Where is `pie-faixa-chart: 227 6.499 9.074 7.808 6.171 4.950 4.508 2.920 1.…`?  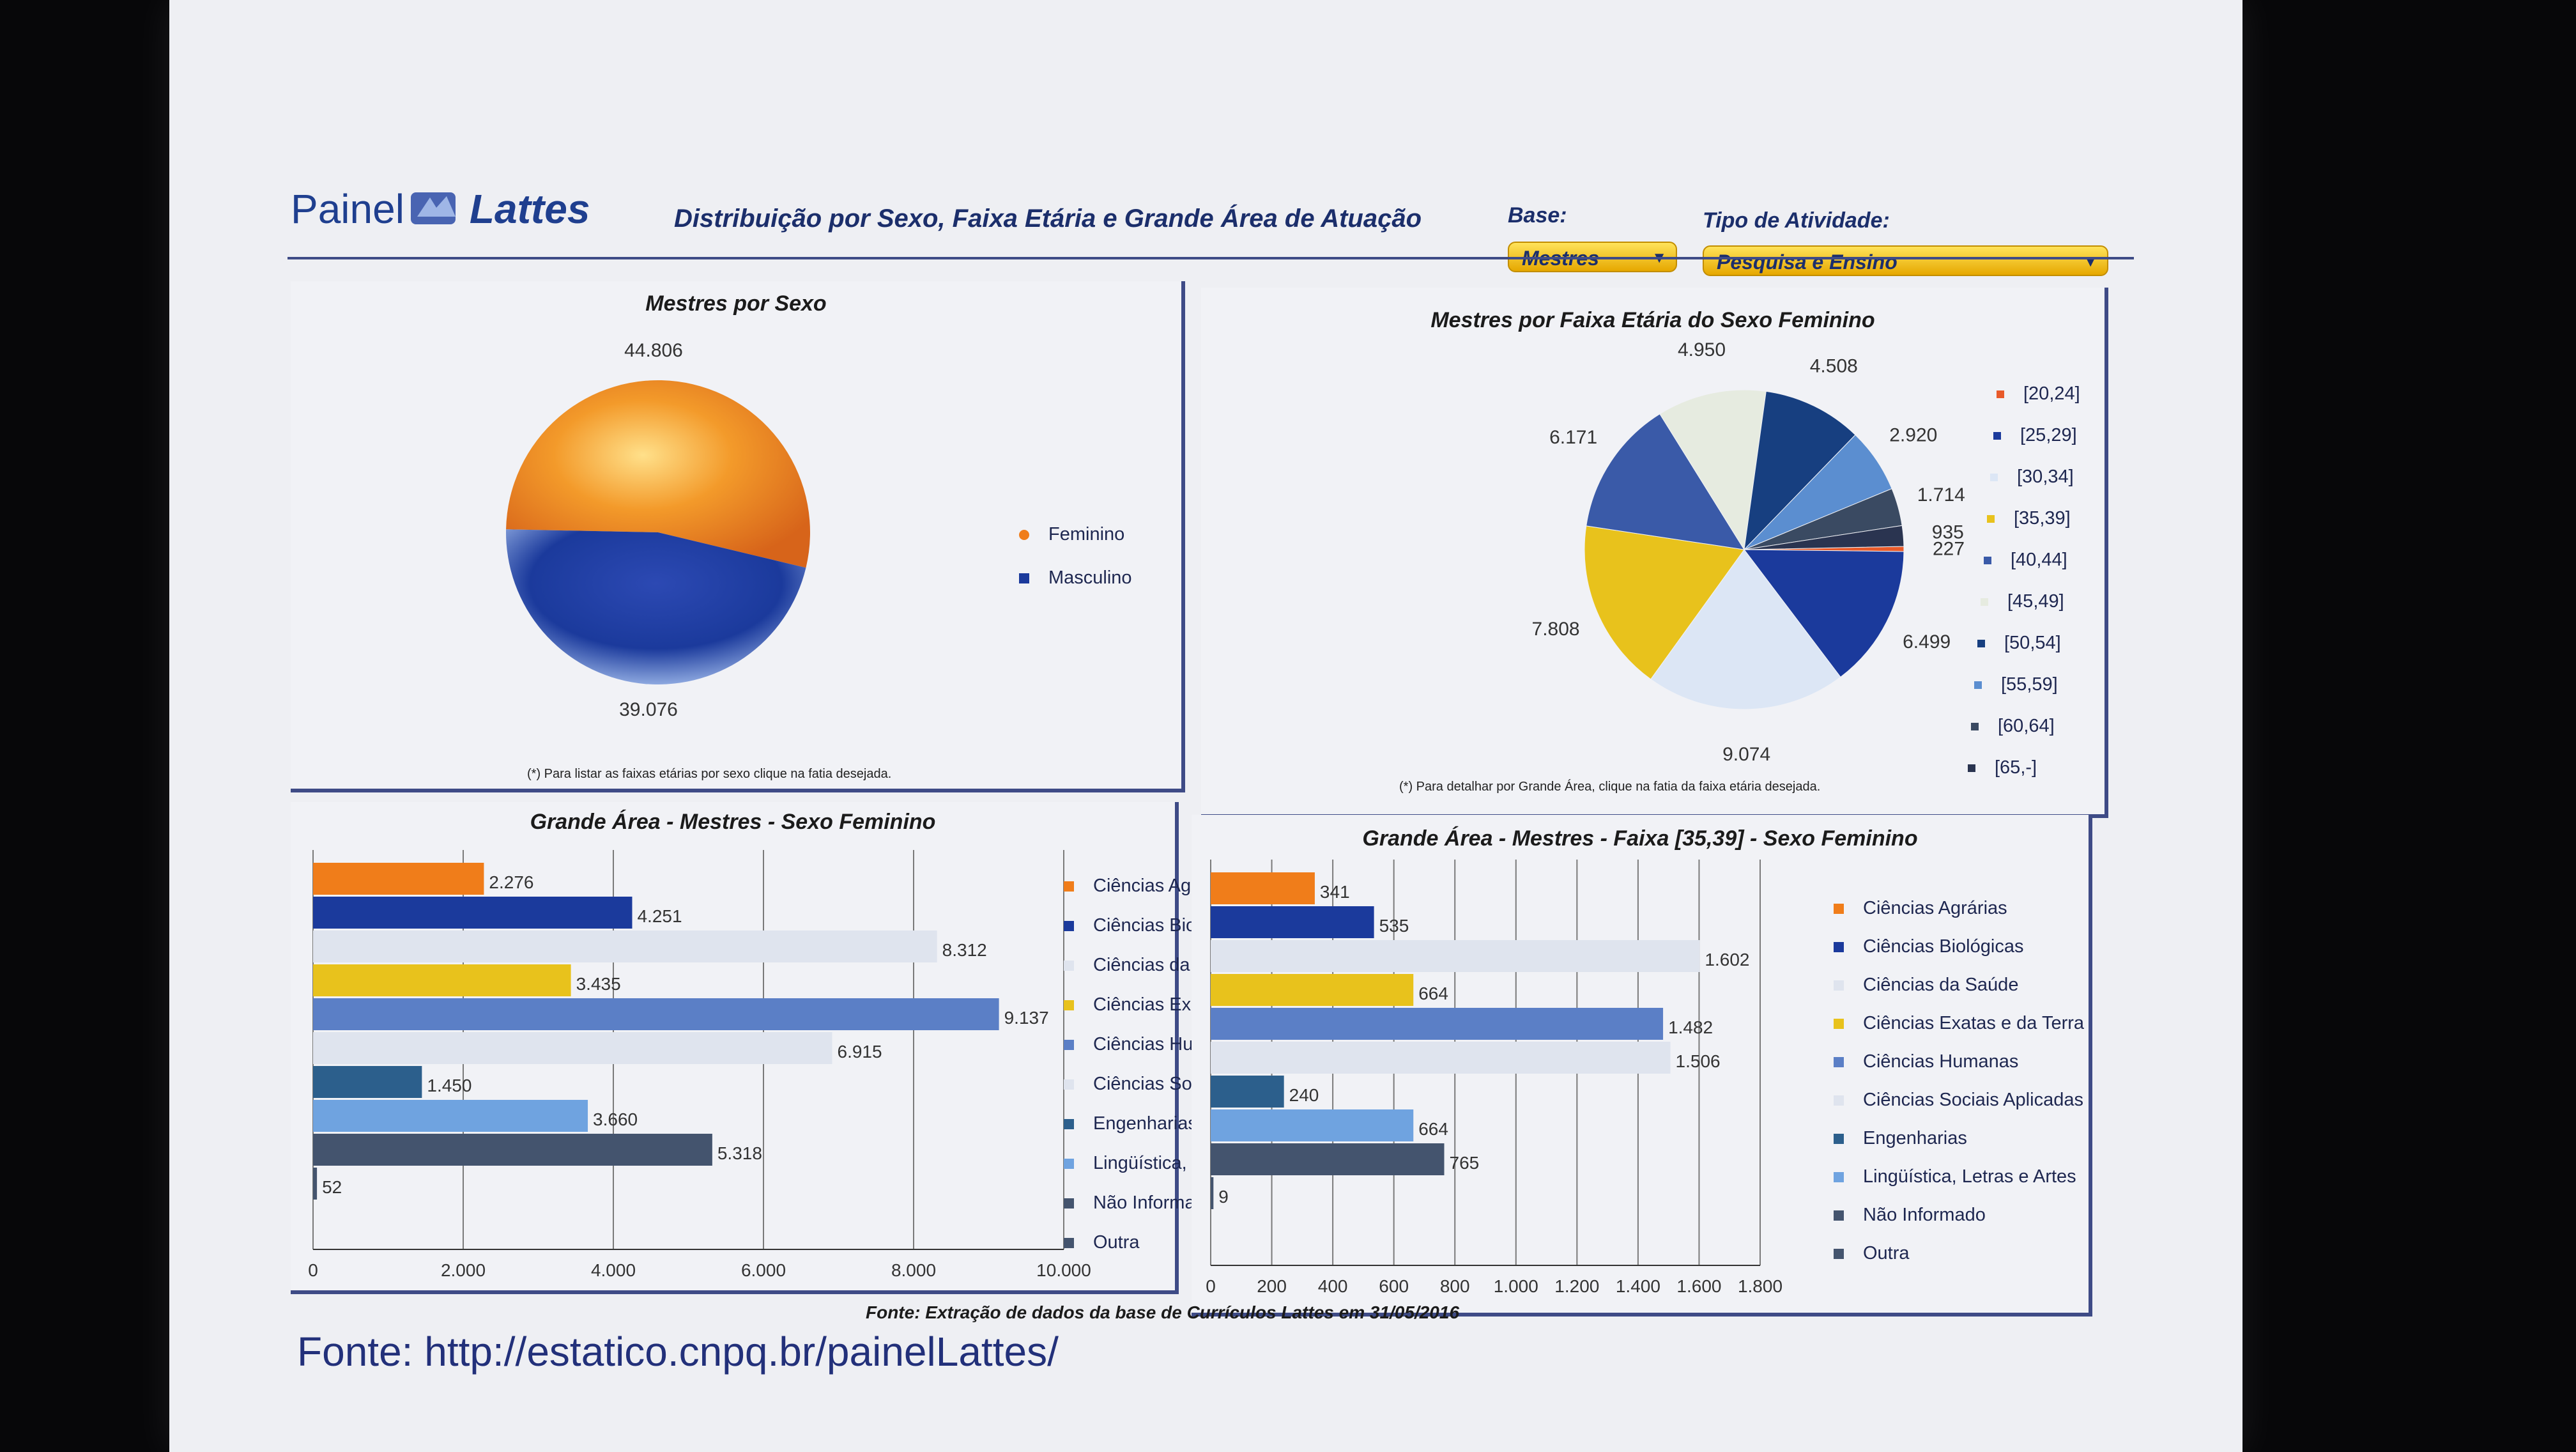
pie-faixa-chart: 227 6.499 9.074 7.808 6.171 4.950 4.508 2.920 1.… is located at coordinates (1748, 552).